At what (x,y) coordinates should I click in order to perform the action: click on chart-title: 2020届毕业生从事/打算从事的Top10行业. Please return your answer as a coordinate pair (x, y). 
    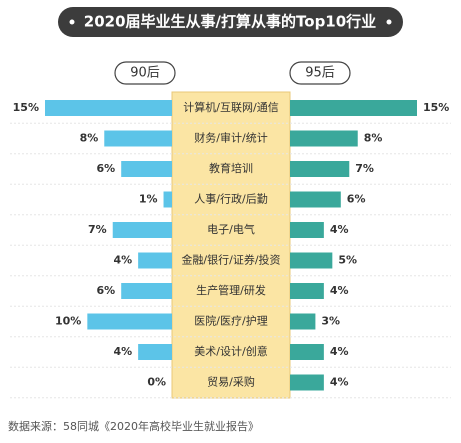
    Looking at the image, I should click on (230, 22).